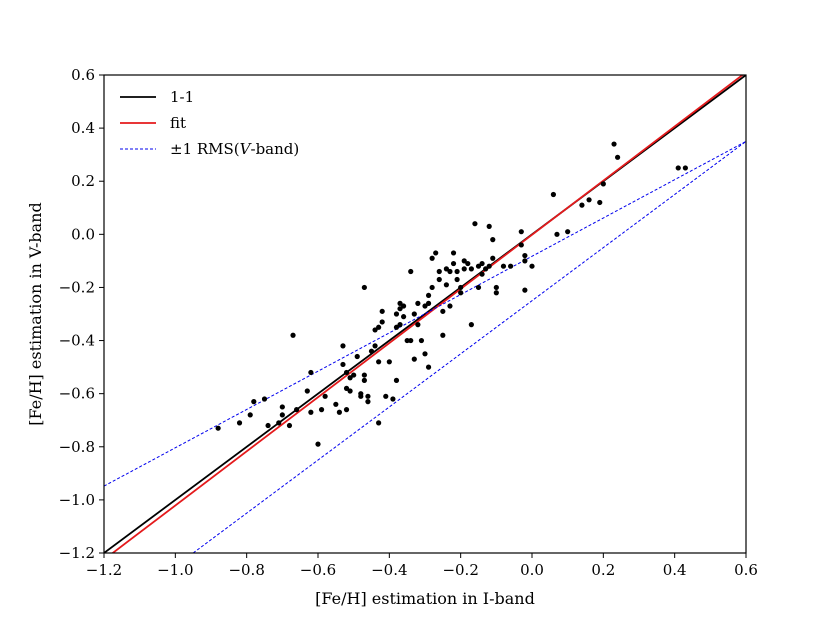  I want to click on x-tick-label: −0.6, so click(318, 570).